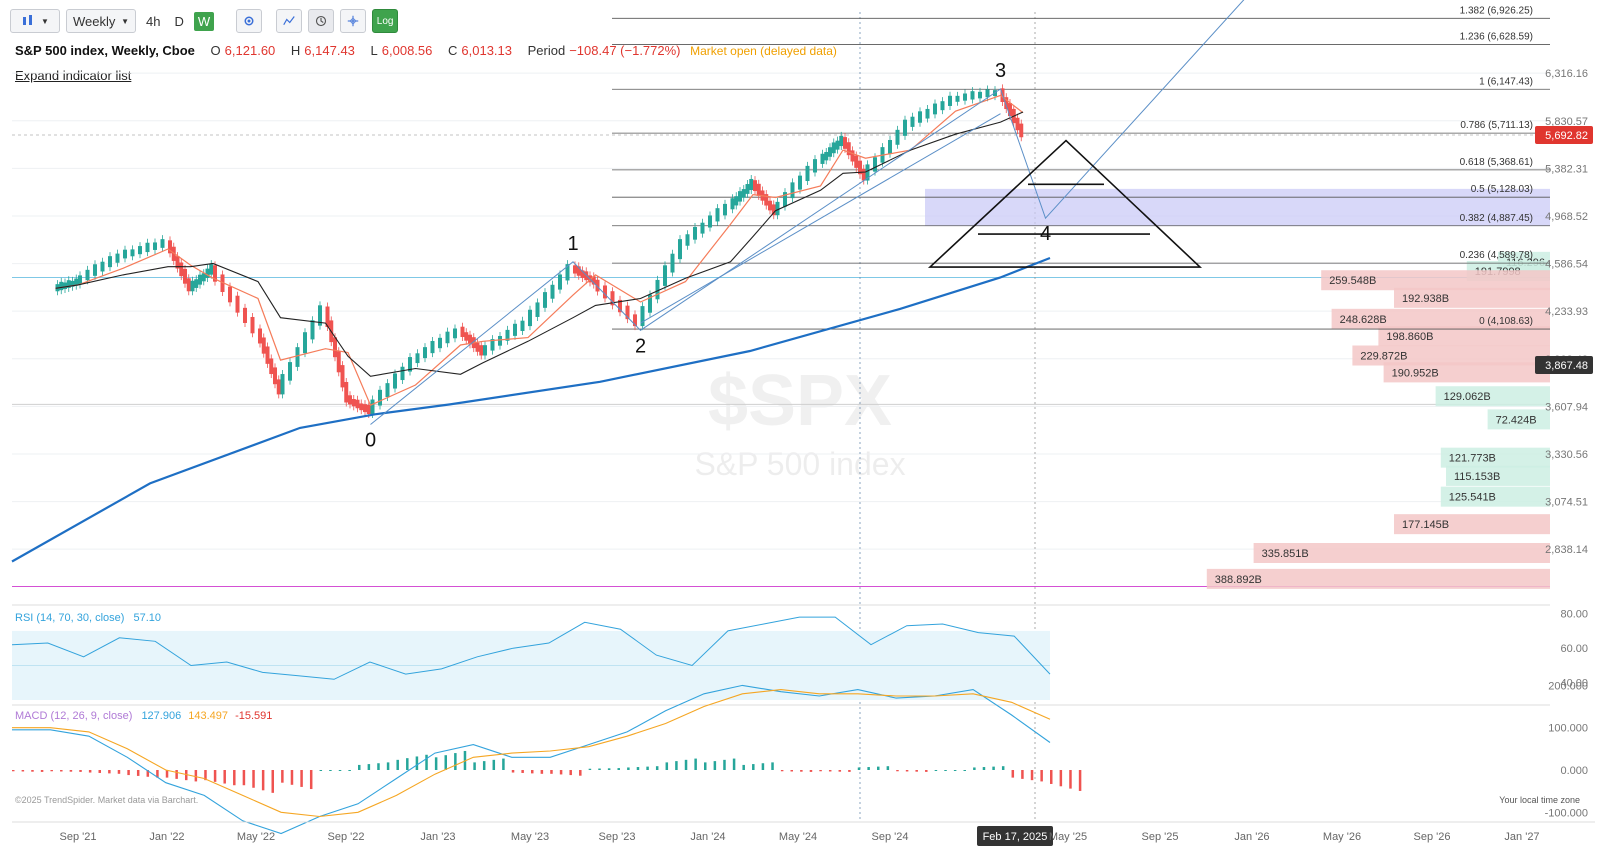 This screenshot has width=1600, height=855. I want to click on volume-profile-label: 335.851B, so click(1285, 554).